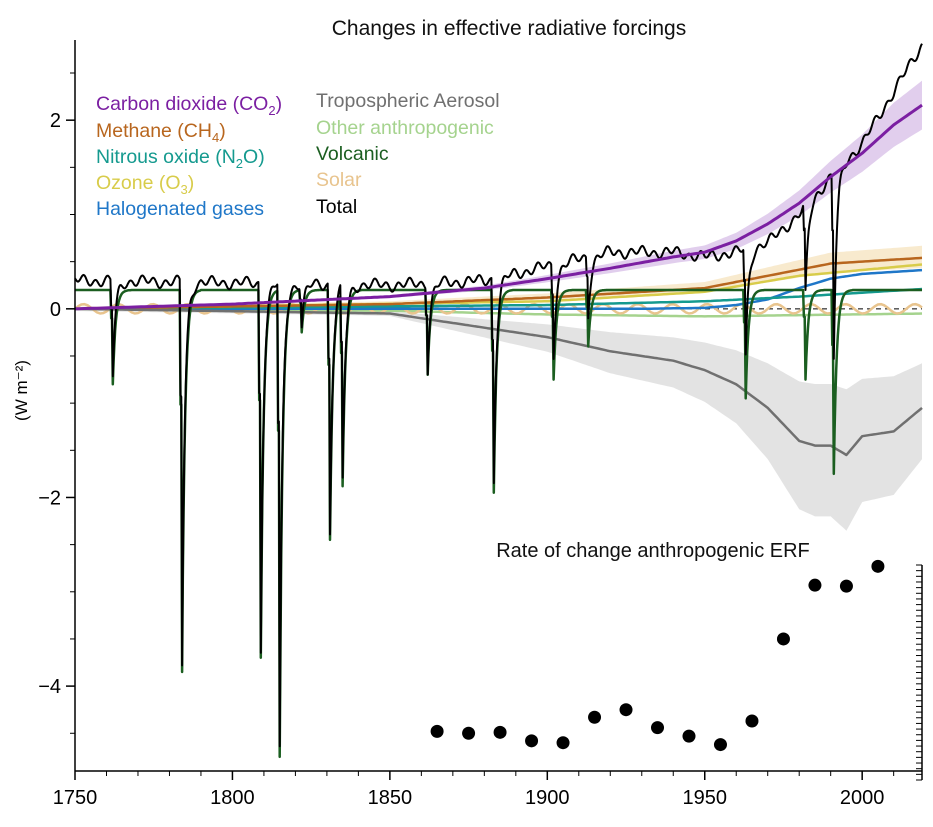 The width and height of the screenshot is (933, 827). Describe the element at coordinates (509, 28) in the screenshot. I see `chart-title: Changes in effective radiative forcings` at that location.